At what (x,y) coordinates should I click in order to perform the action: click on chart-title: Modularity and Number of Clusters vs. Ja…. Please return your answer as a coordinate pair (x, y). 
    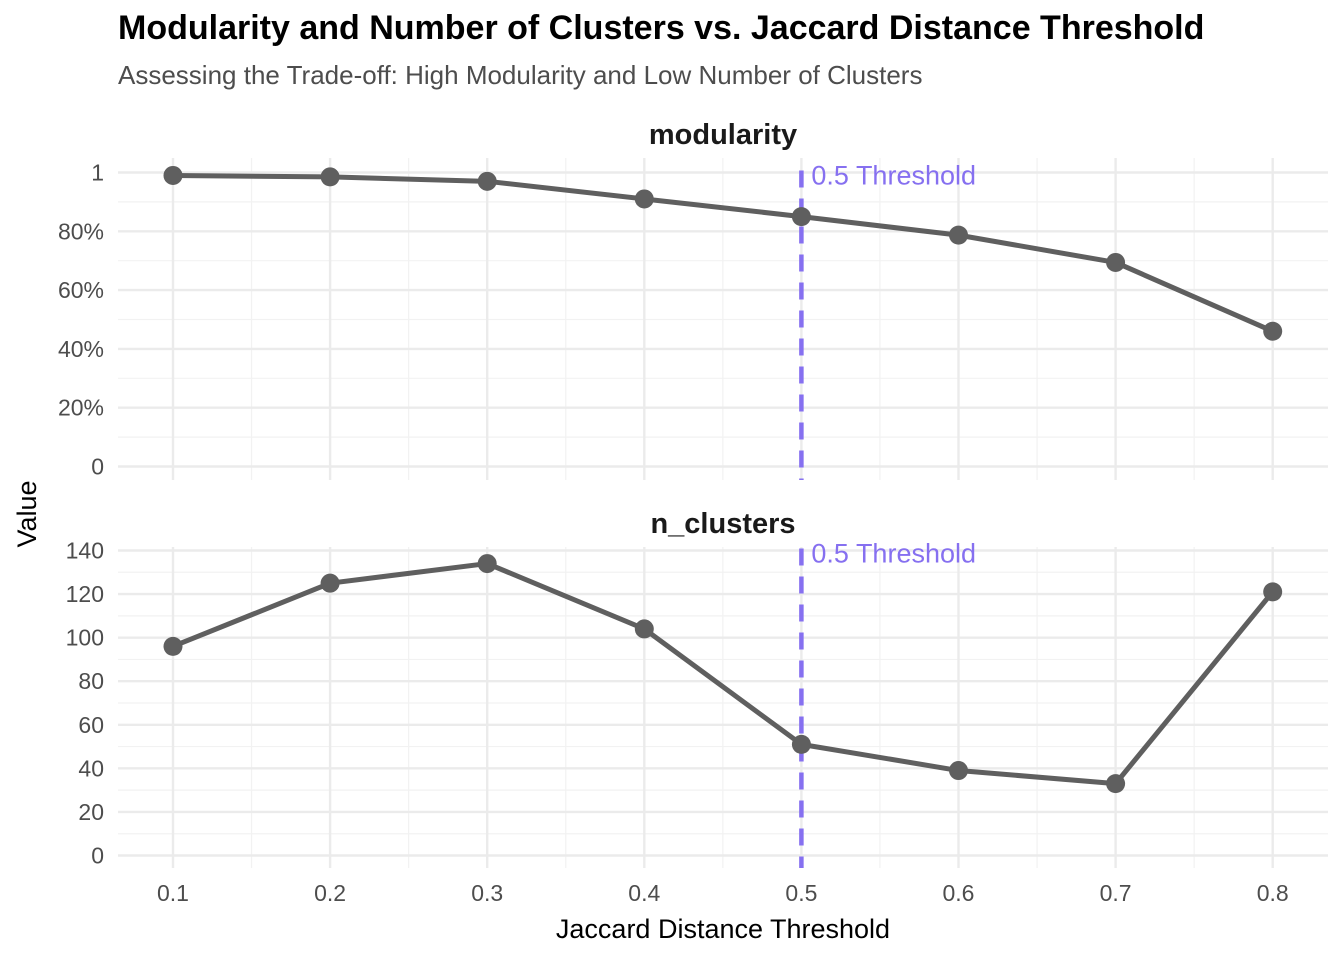
    Looking at the image, I should click on (661, 28).